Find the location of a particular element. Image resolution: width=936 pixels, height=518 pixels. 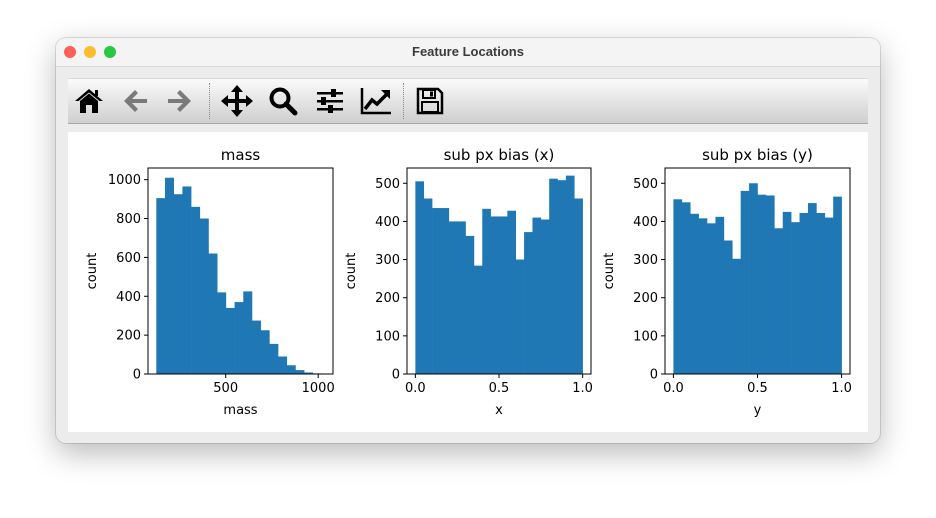

arrow-right-icon is located at coordinates (179, 101).